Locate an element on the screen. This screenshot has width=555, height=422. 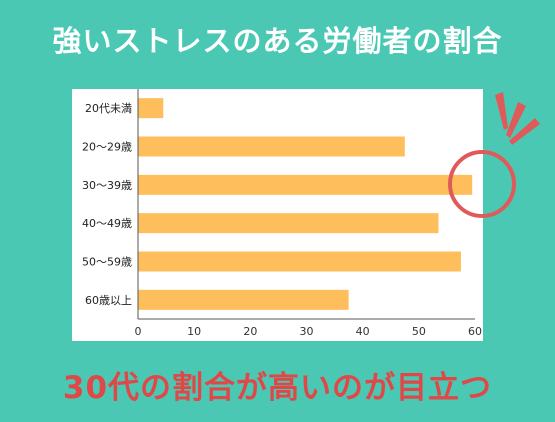
x-tick-label: 10 is located at coordinates (194, 331).